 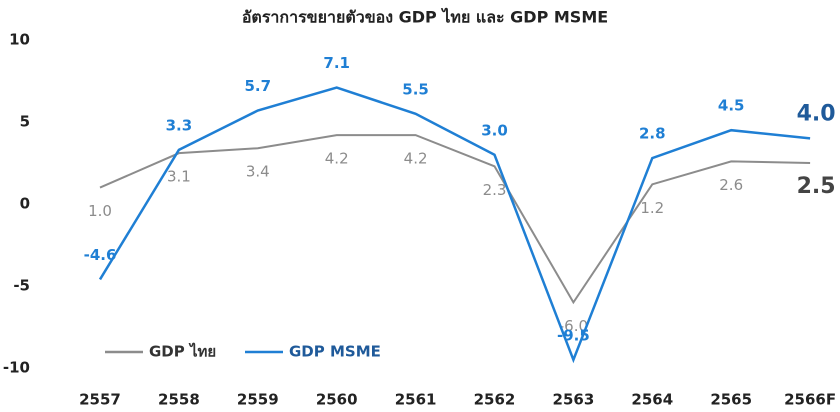 I want to click on y-tick-label: -5, so click(x=21, y=286).